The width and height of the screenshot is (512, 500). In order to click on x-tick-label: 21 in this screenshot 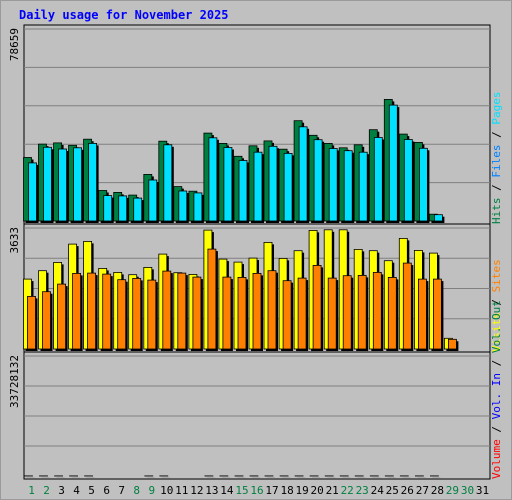, I will do `click(332, 490)`.